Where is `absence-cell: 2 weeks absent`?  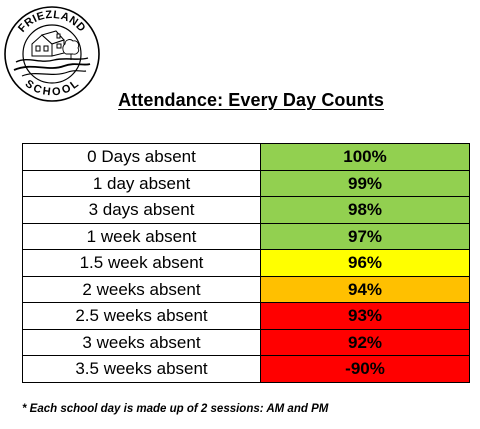 absence-cell: 2 weeks absent is located at coordinates (141, 289).